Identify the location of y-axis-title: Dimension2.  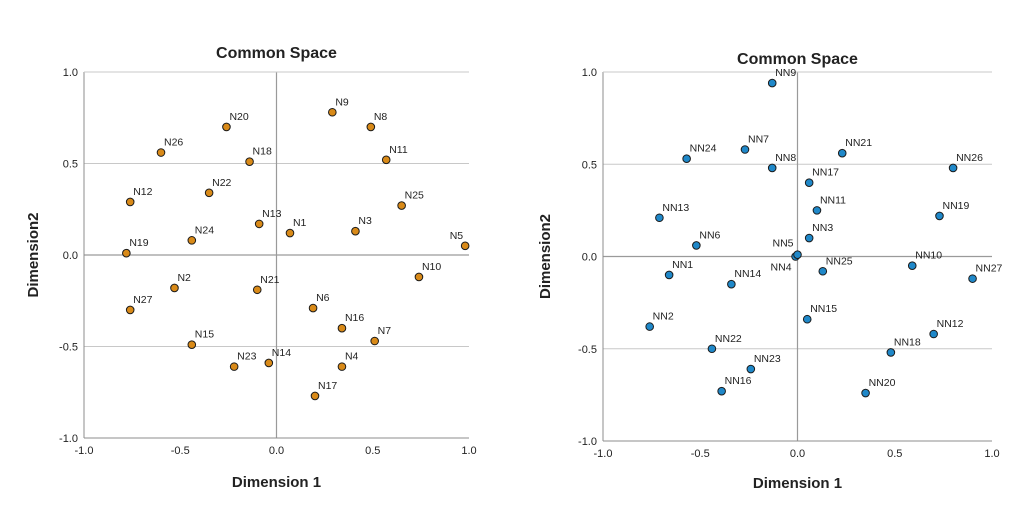
(33, 254).